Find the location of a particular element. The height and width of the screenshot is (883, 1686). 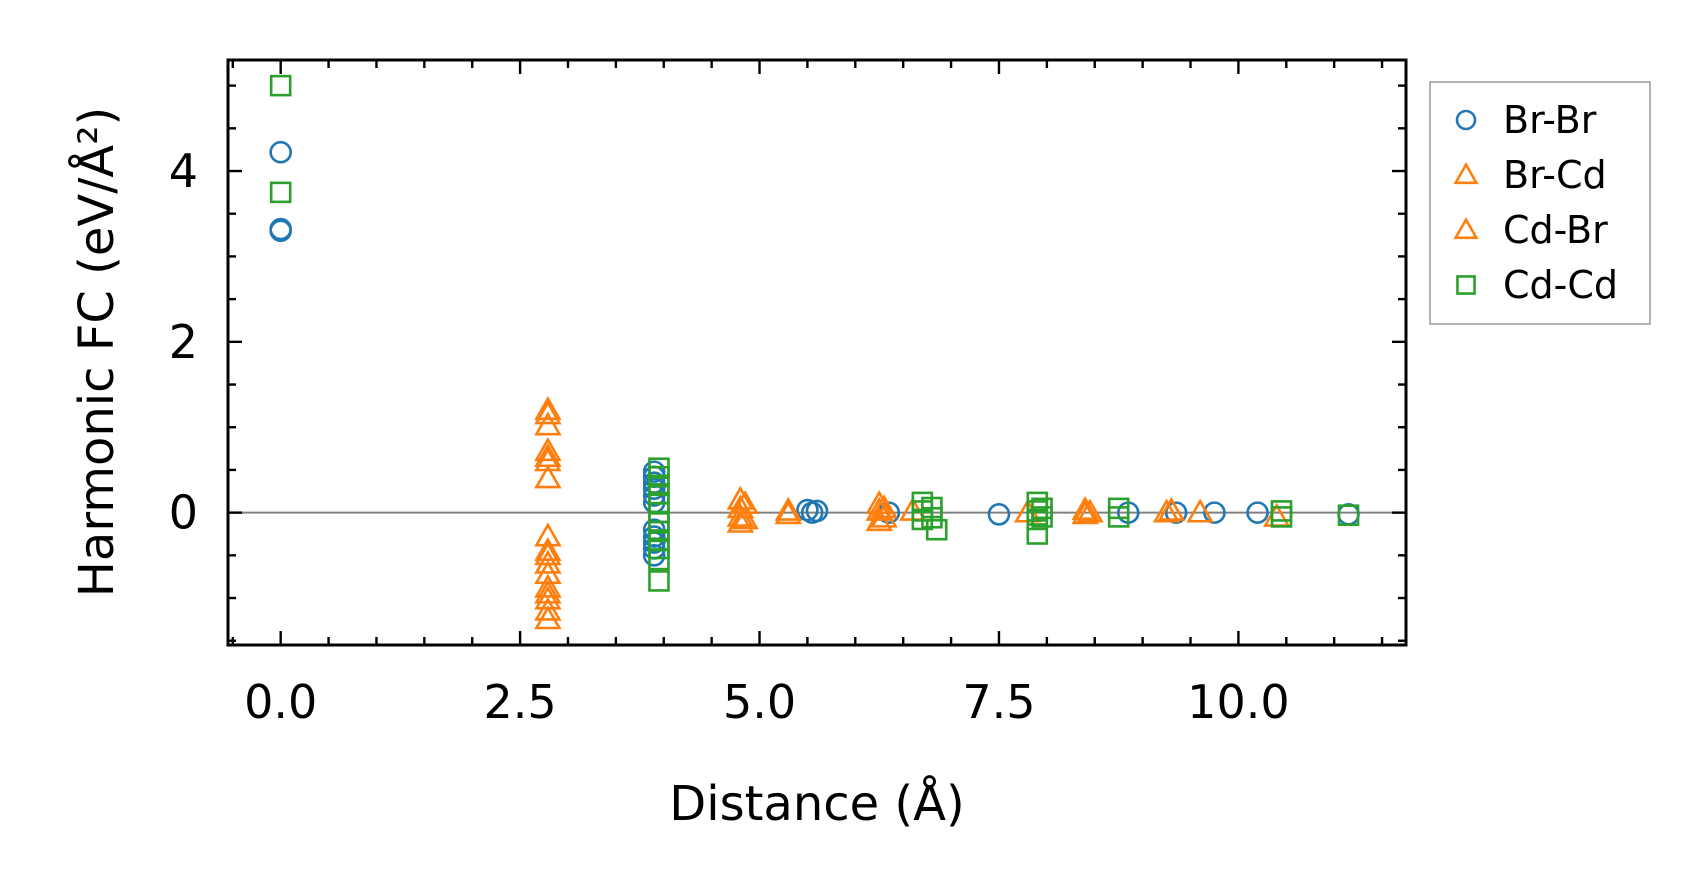

legend-label: Br-Cd is located at coordinates (1555, 175).